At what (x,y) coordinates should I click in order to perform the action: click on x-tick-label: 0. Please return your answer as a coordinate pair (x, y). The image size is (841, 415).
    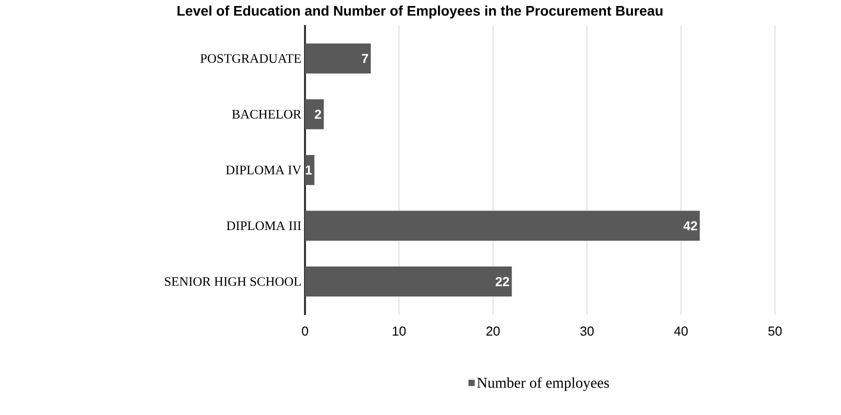
    Looking at the image, I should click on (305, 331).